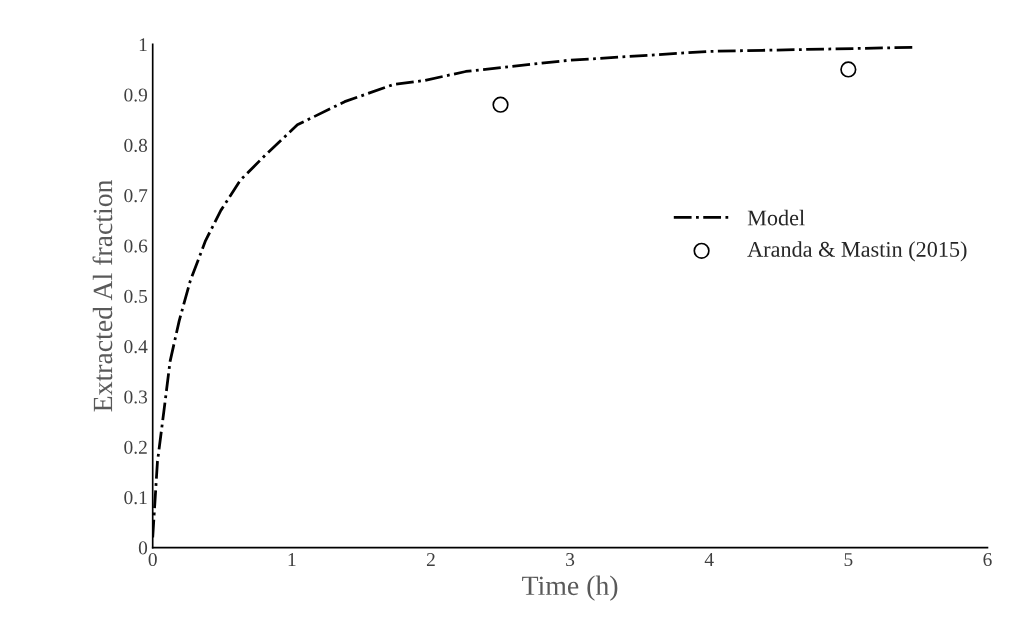 The width and height of the screenshot is (1018, 633). Describe the element at coordinates (136, 246) in the screenshot. I see `y-tick-label: 0.6` at that location.